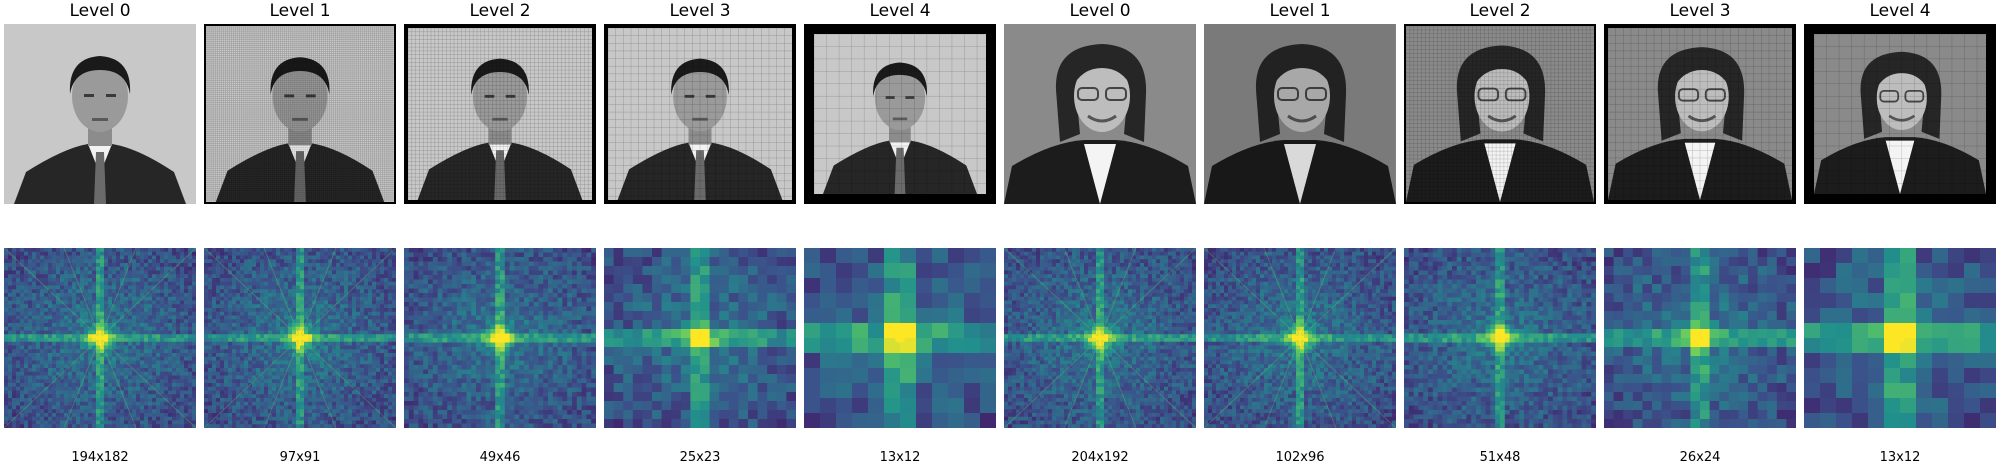  I want to click on image-size-label: 51x48, so click(1500, 457).